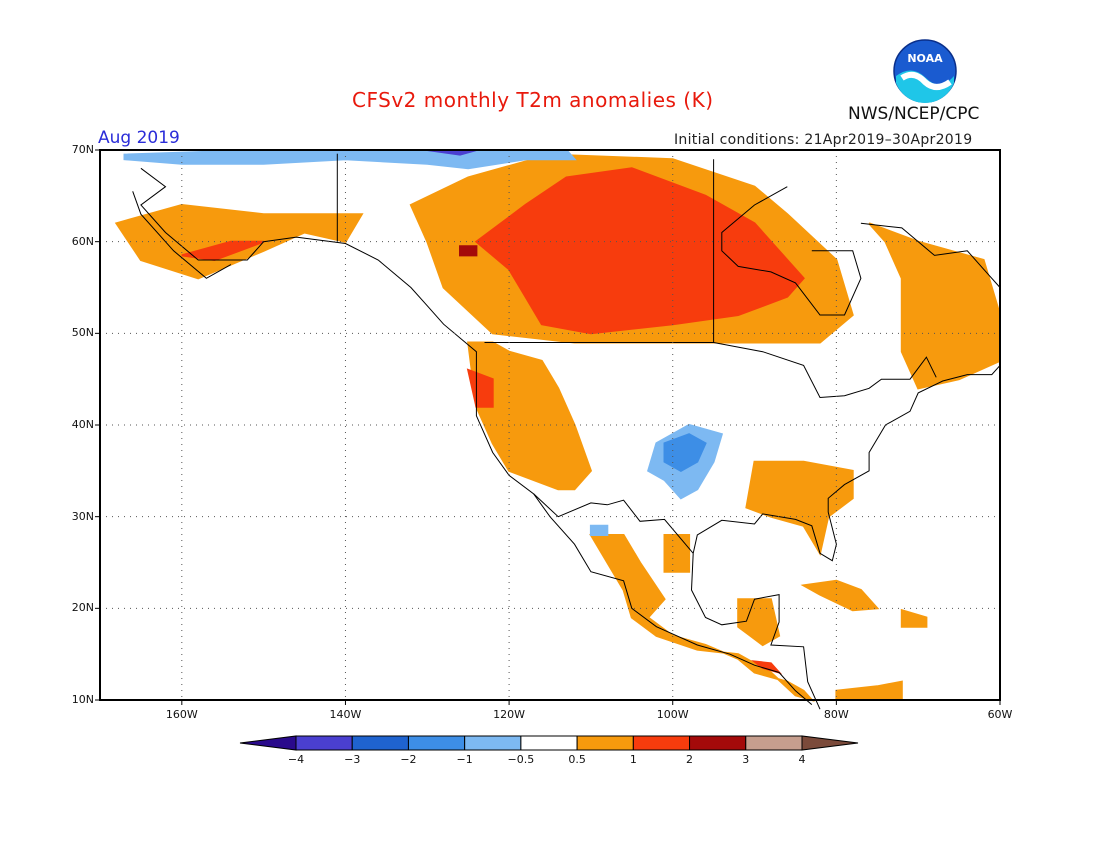 The image size is (1100, 850). I want to click on colorbar-label: −2, so click(408, 759).